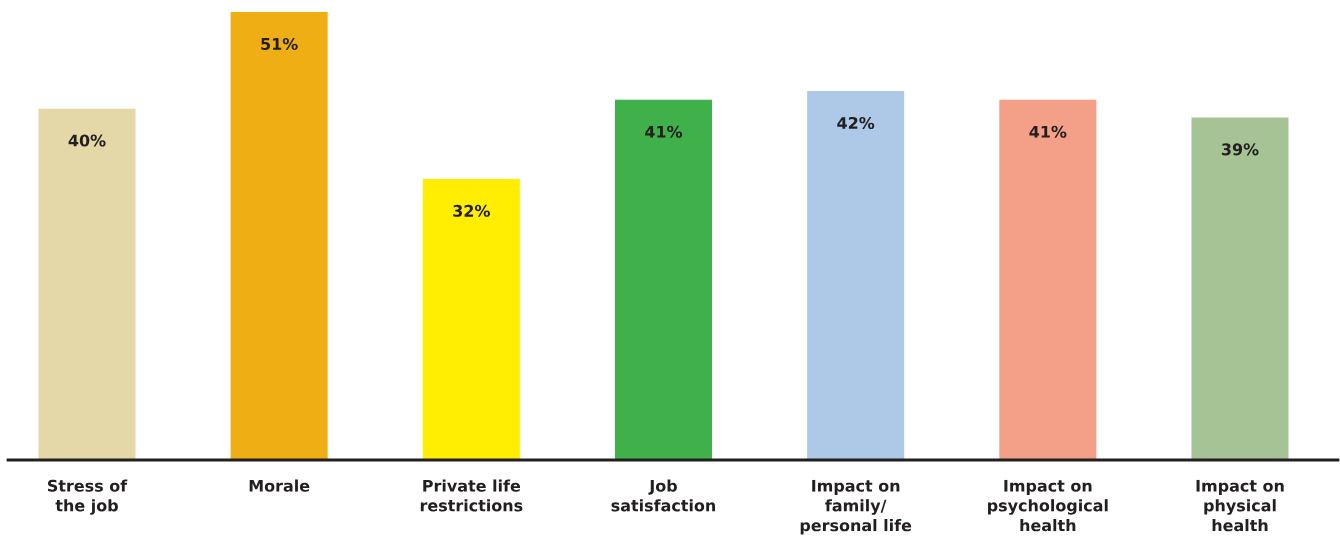  I want to click on x-tick-label: Impact on family/ personal life, so click(856, 507).